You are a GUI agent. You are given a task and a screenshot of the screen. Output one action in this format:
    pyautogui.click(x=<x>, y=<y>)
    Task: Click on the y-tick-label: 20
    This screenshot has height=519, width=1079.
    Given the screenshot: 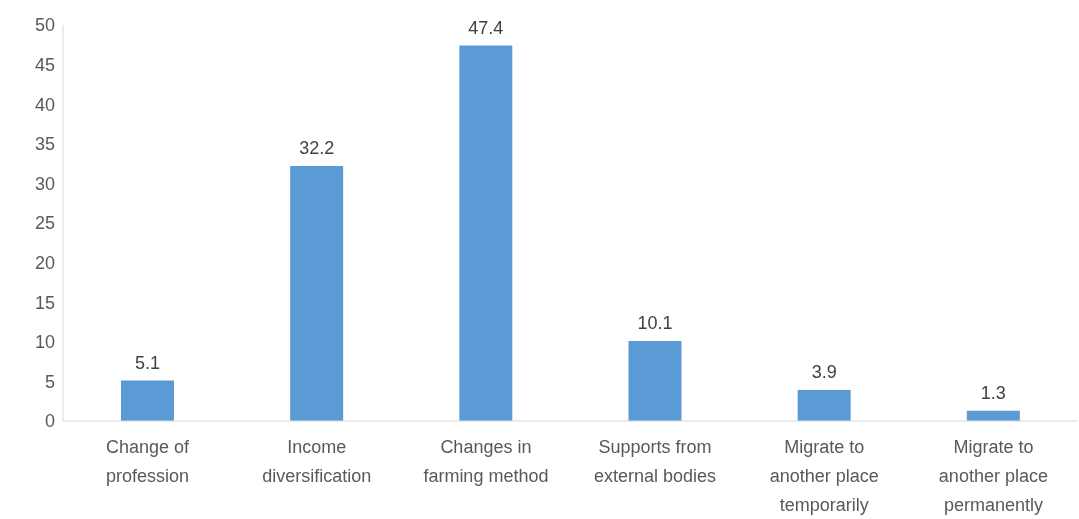 What is the action you would take?
    pyautogui.click(x=44, y=262)
    